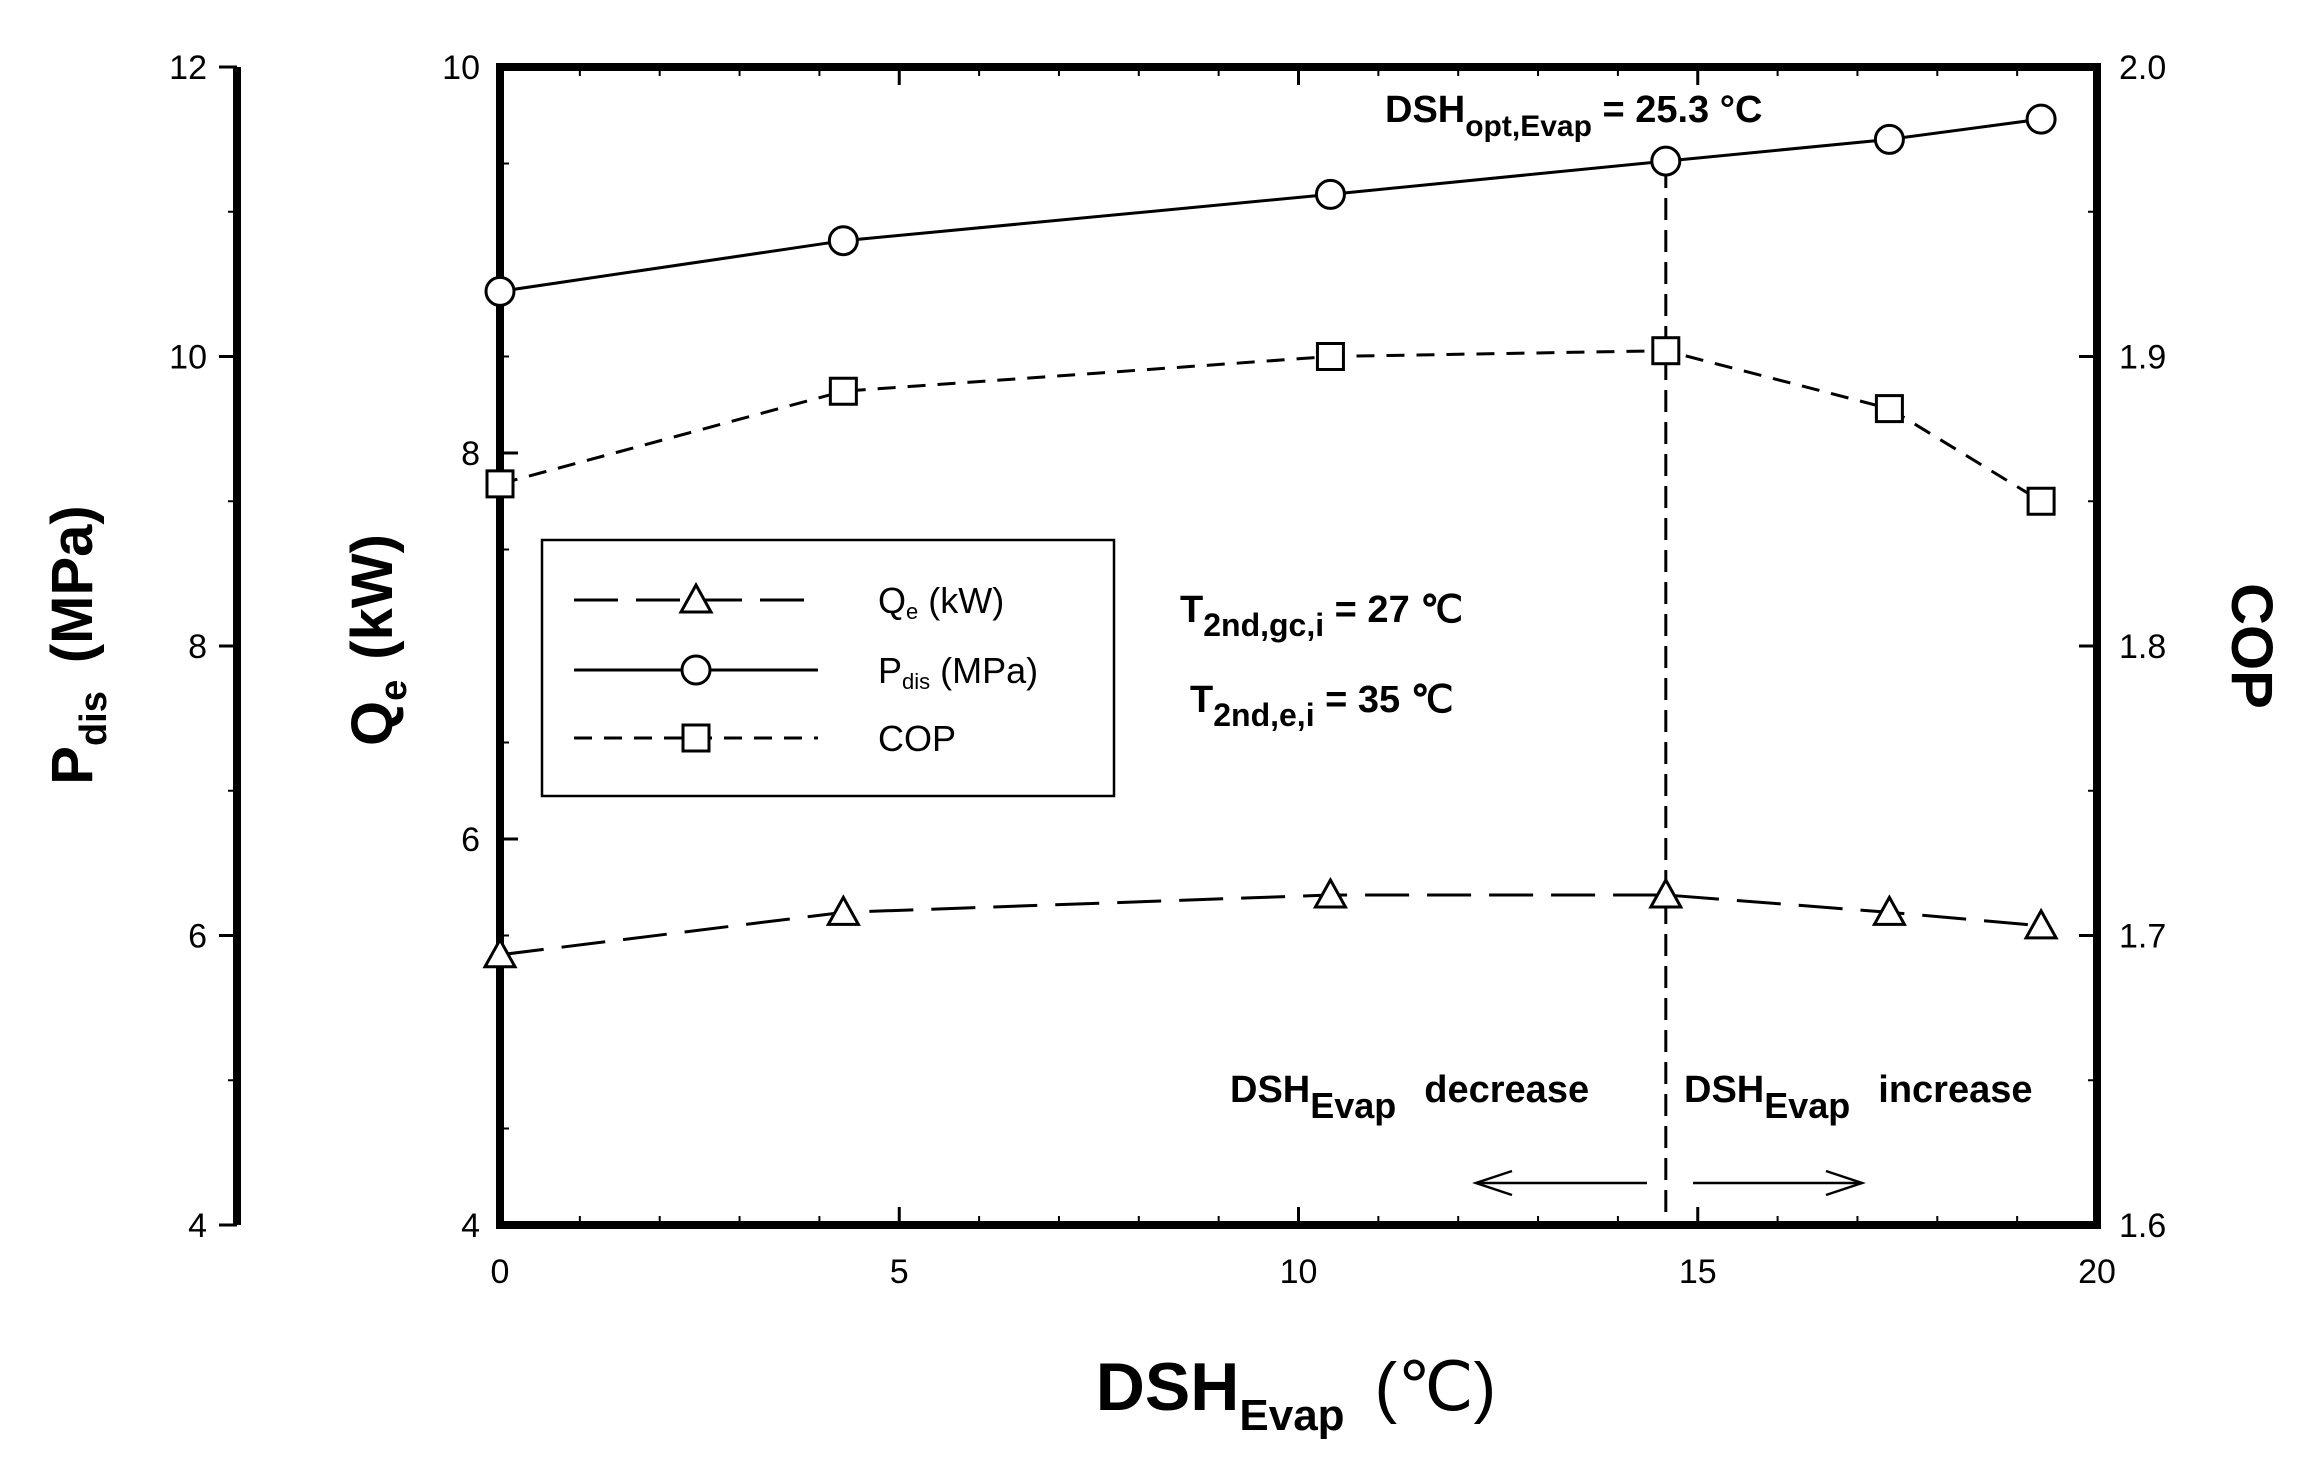 The image size is (2310, 1470). What do you see at coordinates (2142, 358) in the screenshot?
I see `cop-tick-label: 1.9` at bounding box center [2142, 358].